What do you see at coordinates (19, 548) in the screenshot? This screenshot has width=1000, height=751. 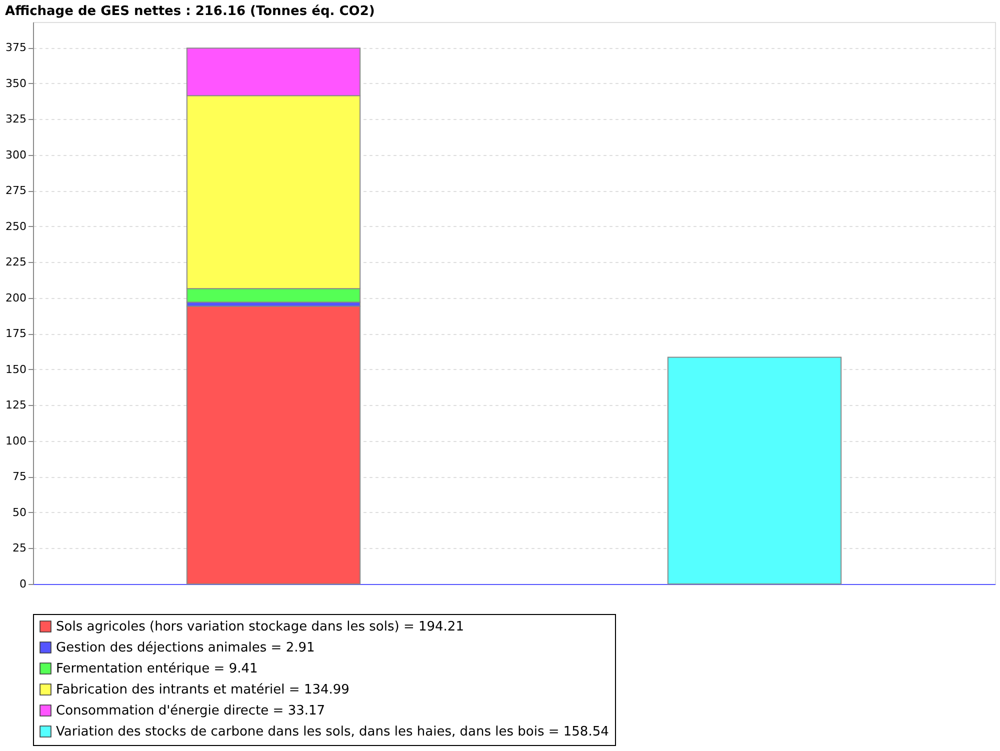 I see `y-tick-label: 25` at bounding box center [19, 548].